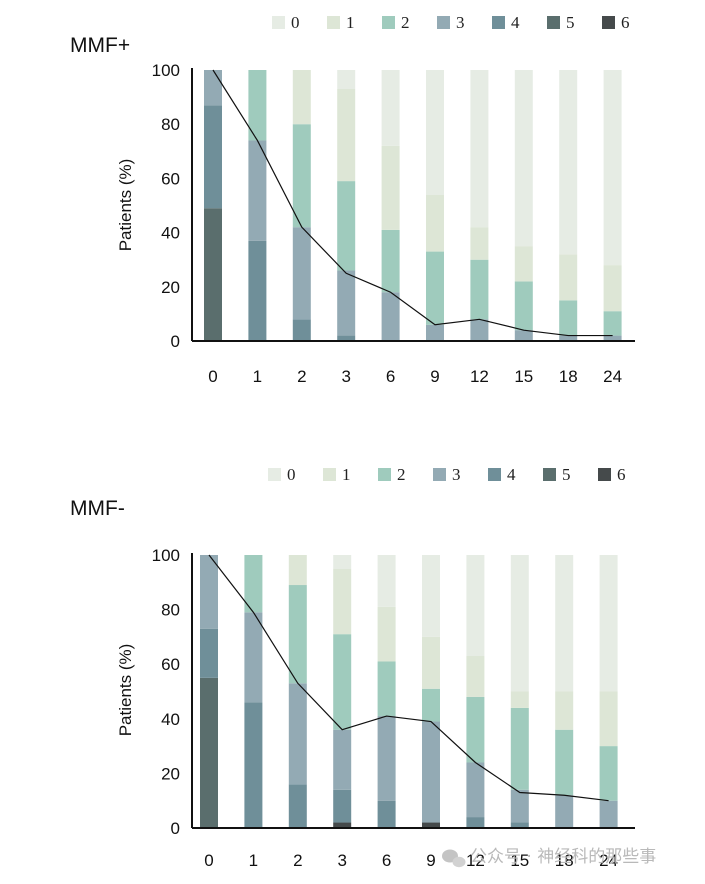 The height and width of the screenshot is (884, 705). I want to click on watermark: 公众号 · 神经科的那些事, so click(549, 857).